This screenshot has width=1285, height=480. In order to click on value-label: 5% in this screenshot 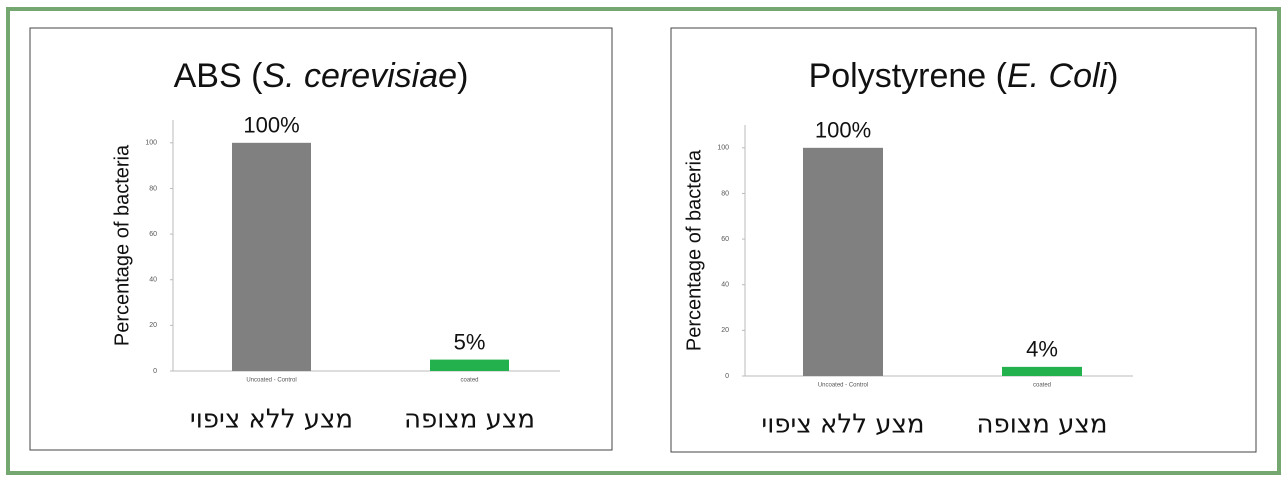, I will do `click(470, 341)`.